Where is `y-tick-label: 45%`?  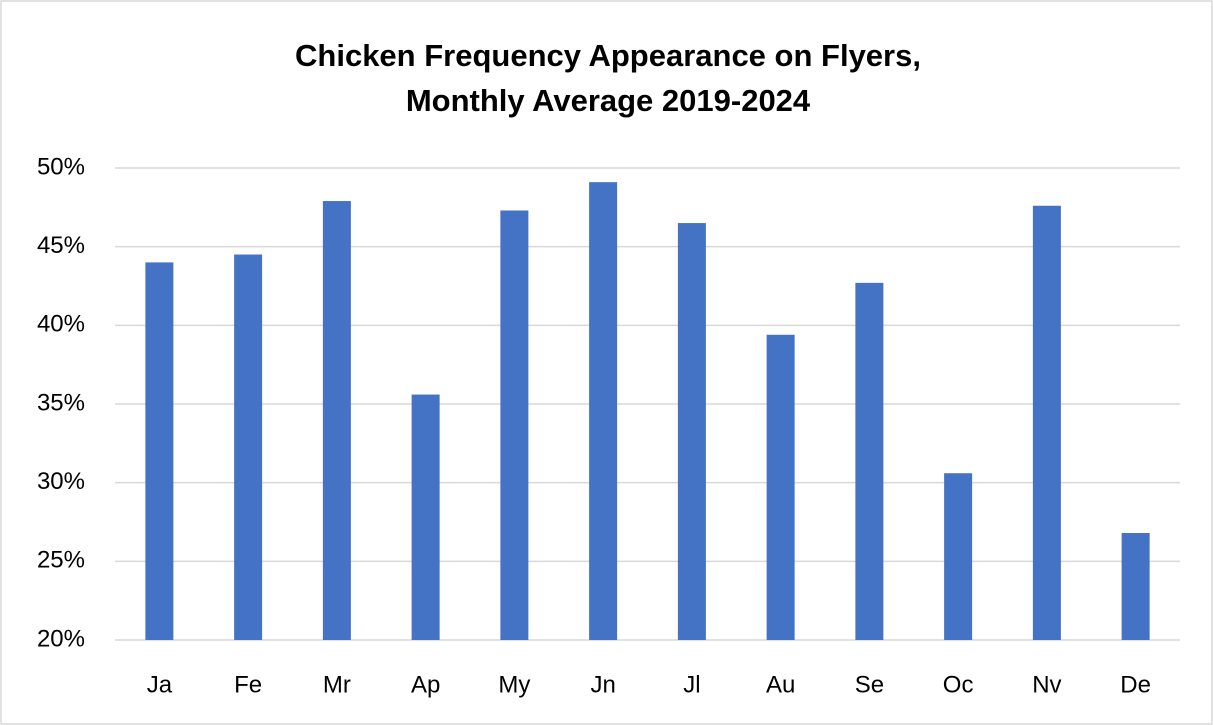
y-tick-label: 45% is located at coordinates (61, 245).